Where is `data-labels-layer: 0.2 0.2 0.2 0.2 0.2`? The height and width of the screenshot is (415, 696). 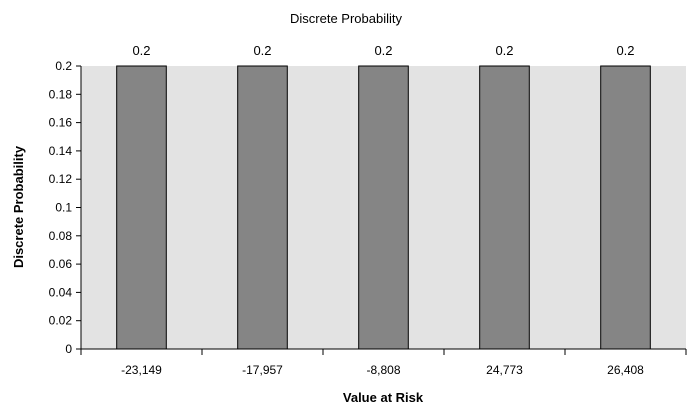
data-labels-layer: 0.2 0.2 0.2 0.2 0.2 is located at coordinates (383, 50).